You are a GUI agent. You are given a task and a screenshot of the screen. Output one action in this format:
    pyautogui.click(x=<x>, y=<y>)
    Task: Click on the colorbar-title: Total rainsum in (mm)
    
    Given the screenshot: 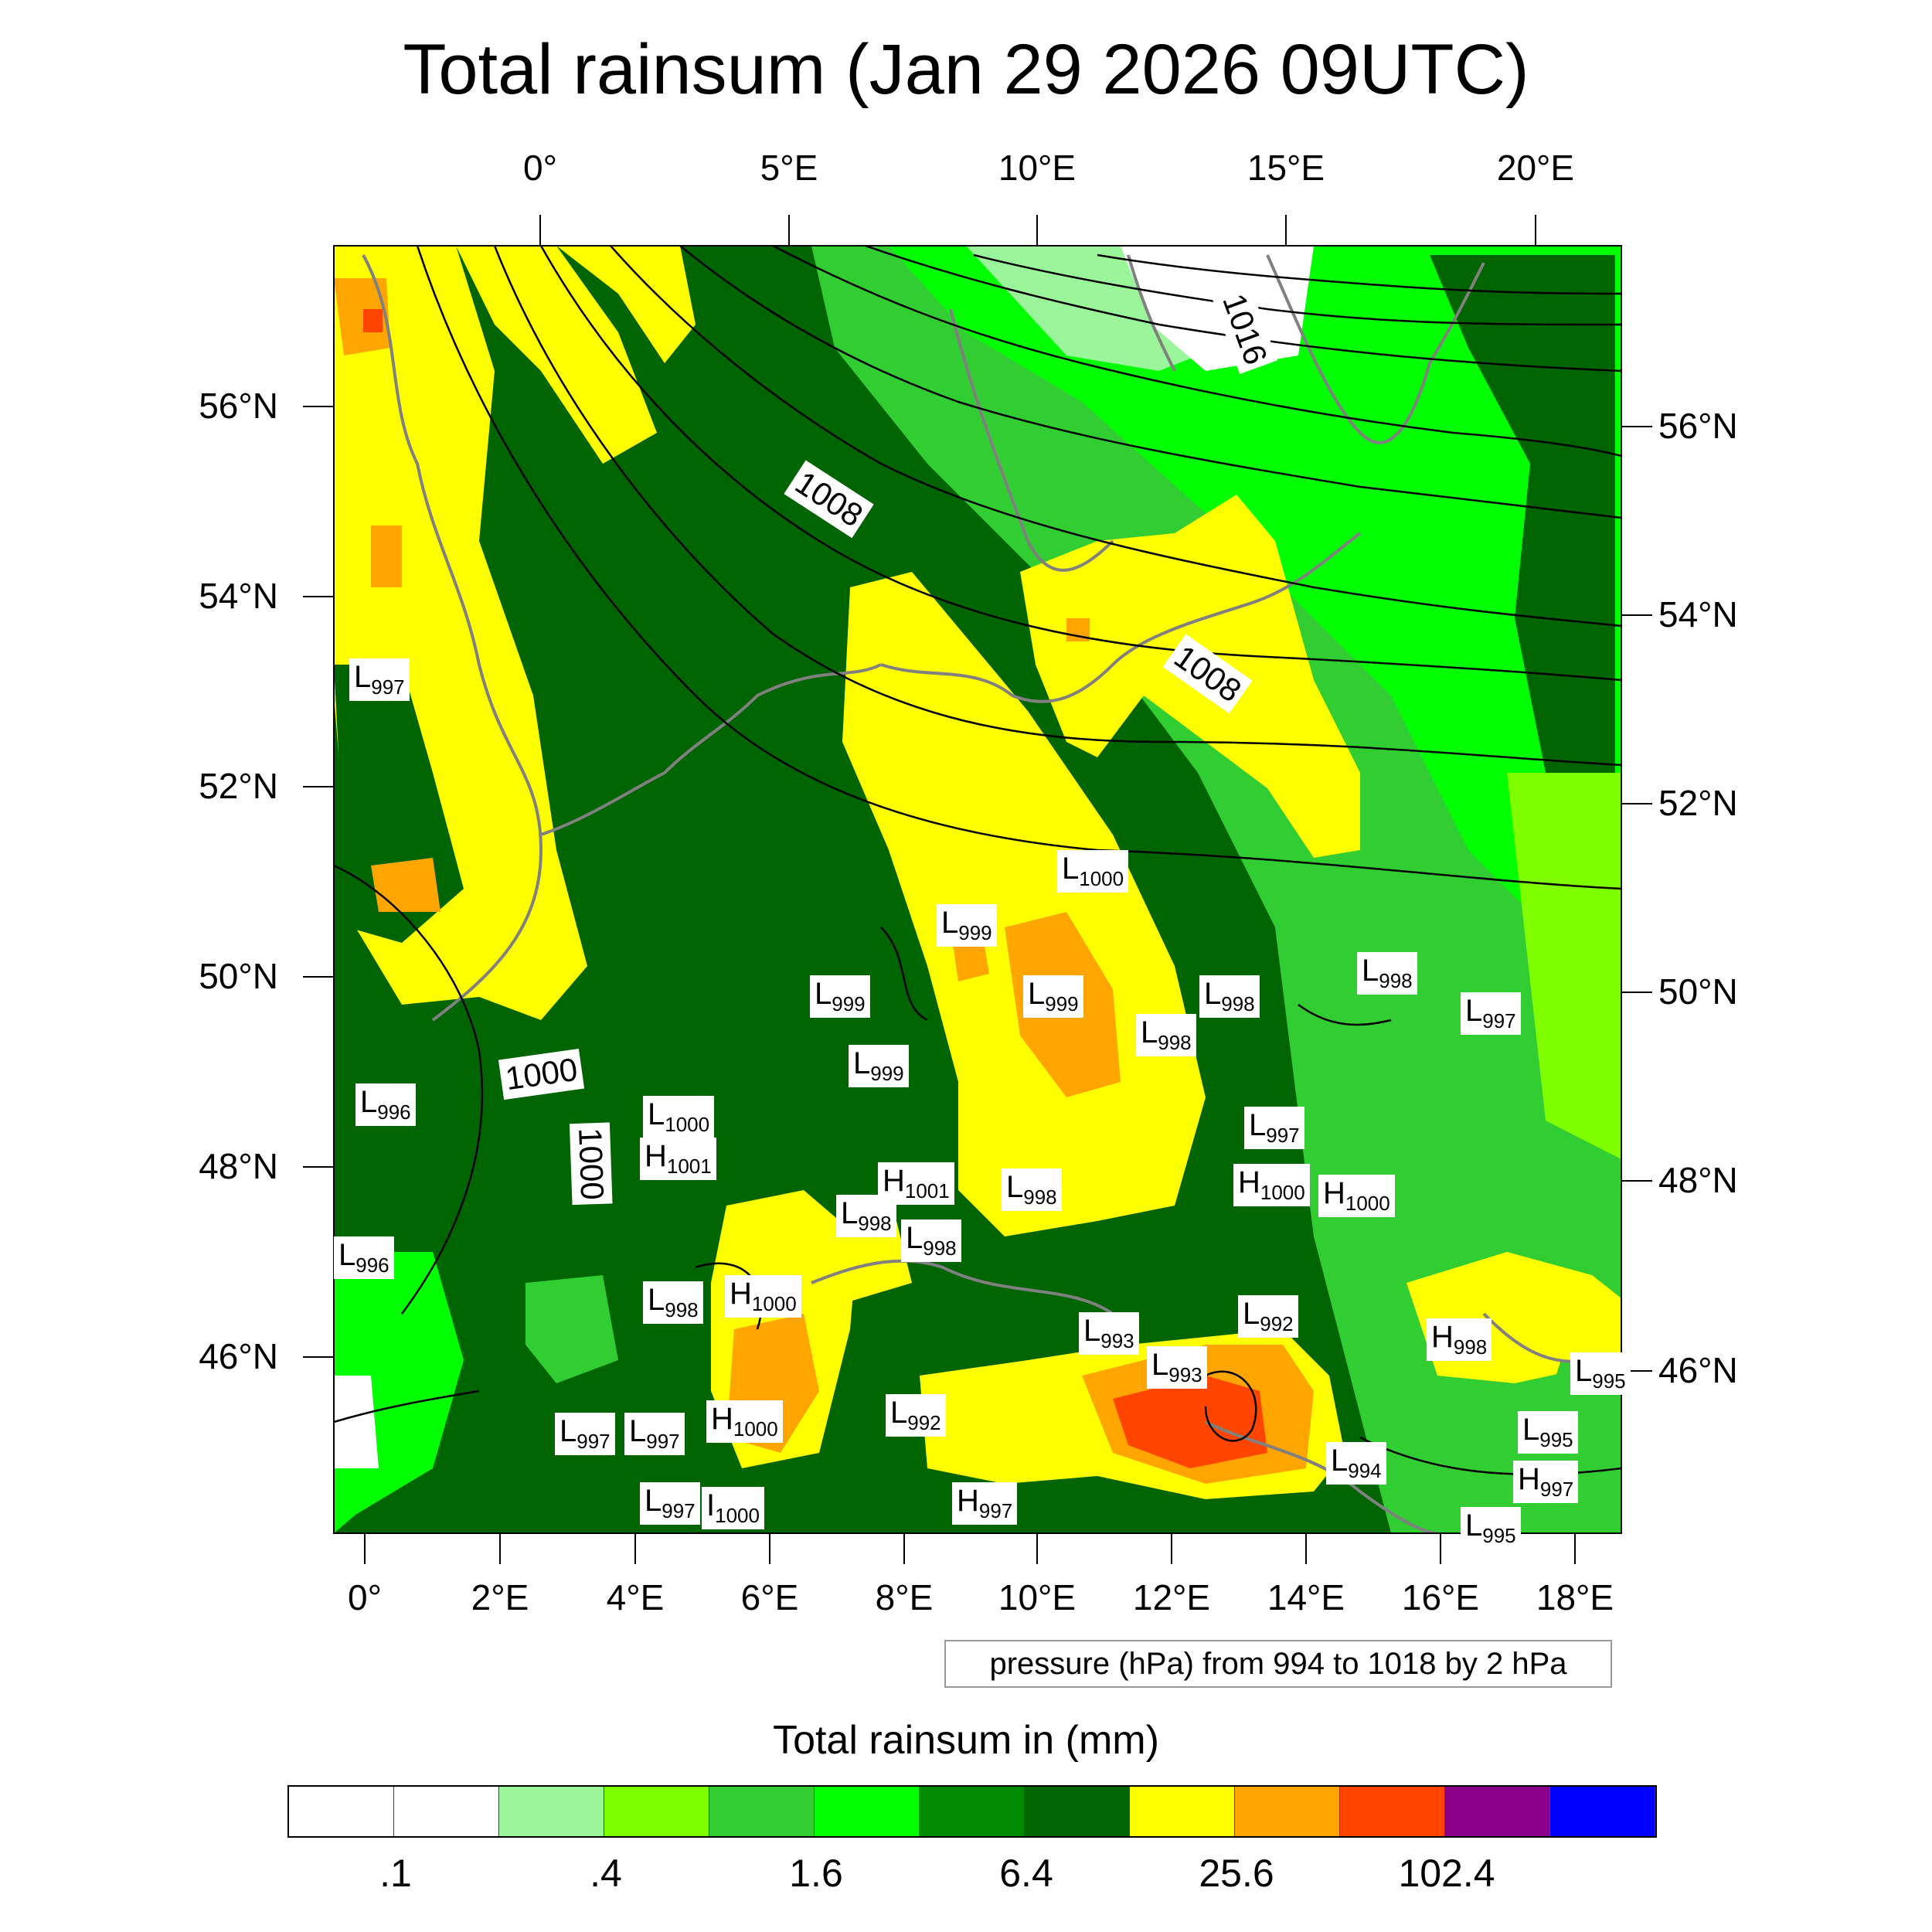 What is the action you would take?
    pyautogui.click(x=966, y=1741)
    